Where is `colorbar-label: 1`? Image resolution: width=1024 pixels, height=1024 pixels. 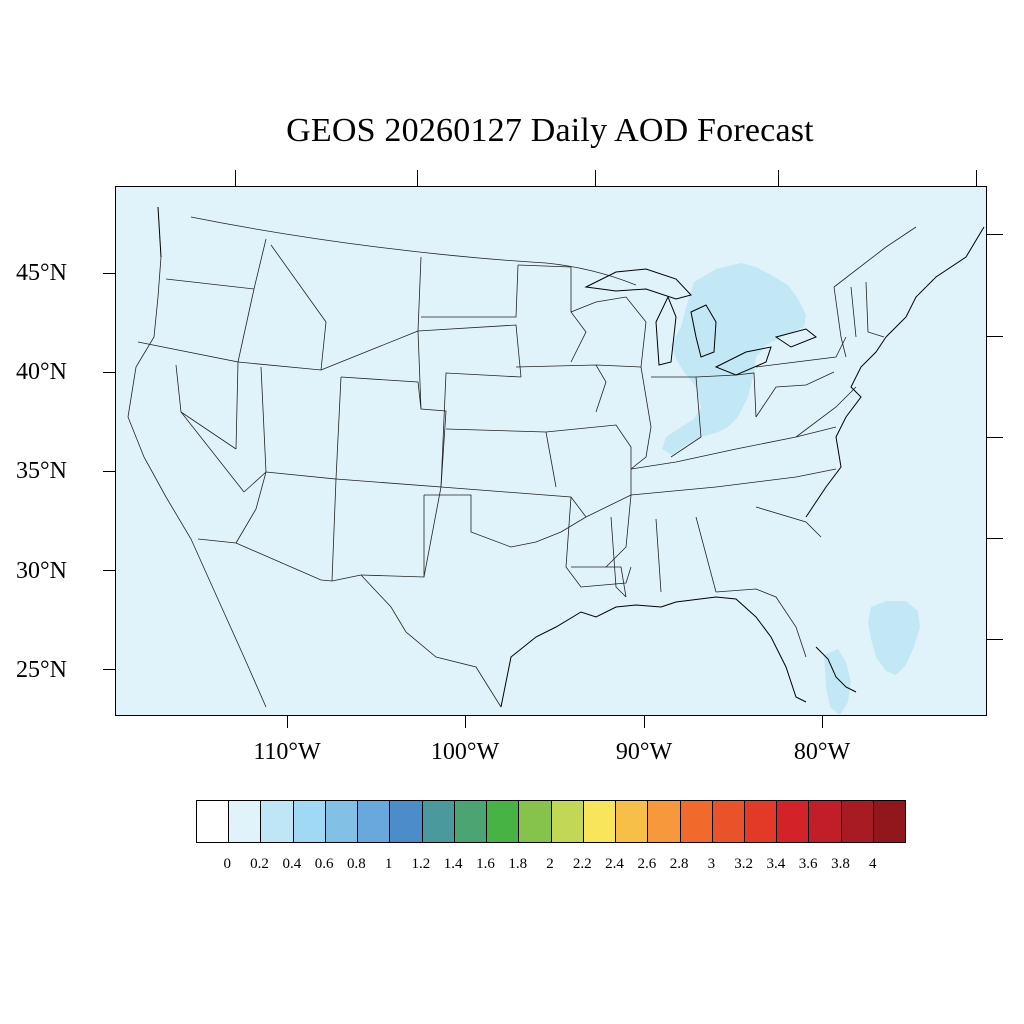 colorbar-label: 1 is located at coordinates (388, 864).